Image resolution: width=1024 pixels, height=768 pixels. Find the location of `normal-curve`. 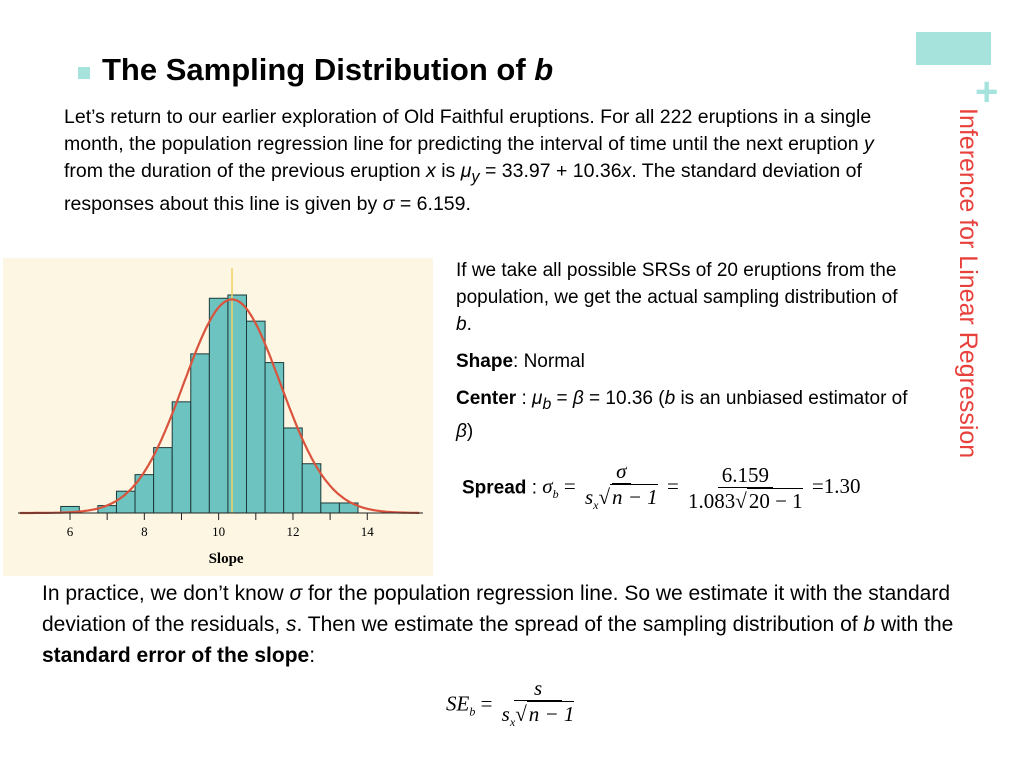

normal-curve is located at coordinates (219, 406).